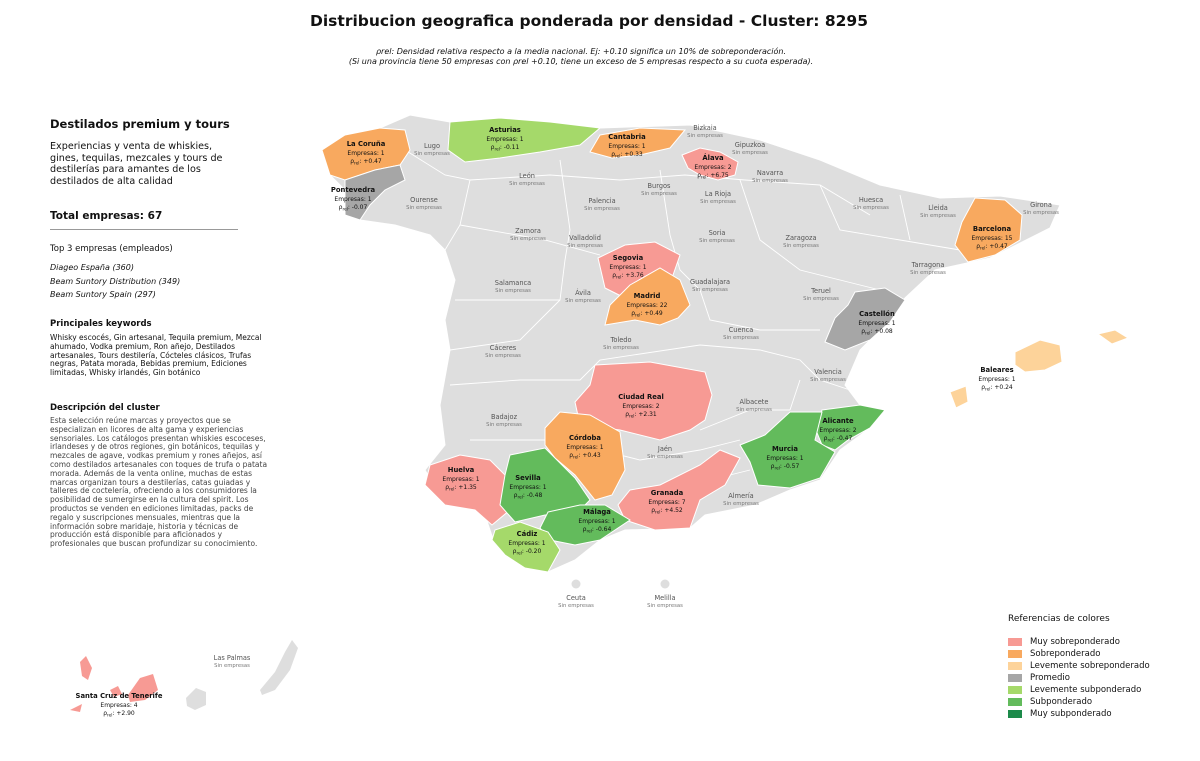 This screenshot has width=1200, height=761. I want to click on rho-value-label: ρrel: -0.48, so click(528, 496).